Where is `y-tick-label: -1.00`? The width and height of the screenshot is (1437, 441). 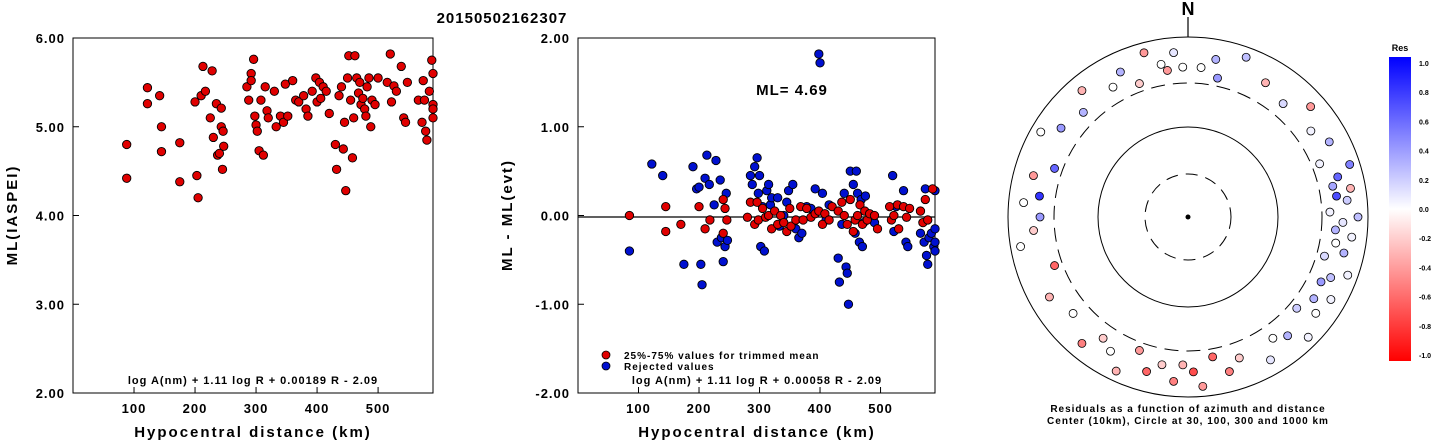 y-tick-label: -1.00 is located at coordinates (552, 304).